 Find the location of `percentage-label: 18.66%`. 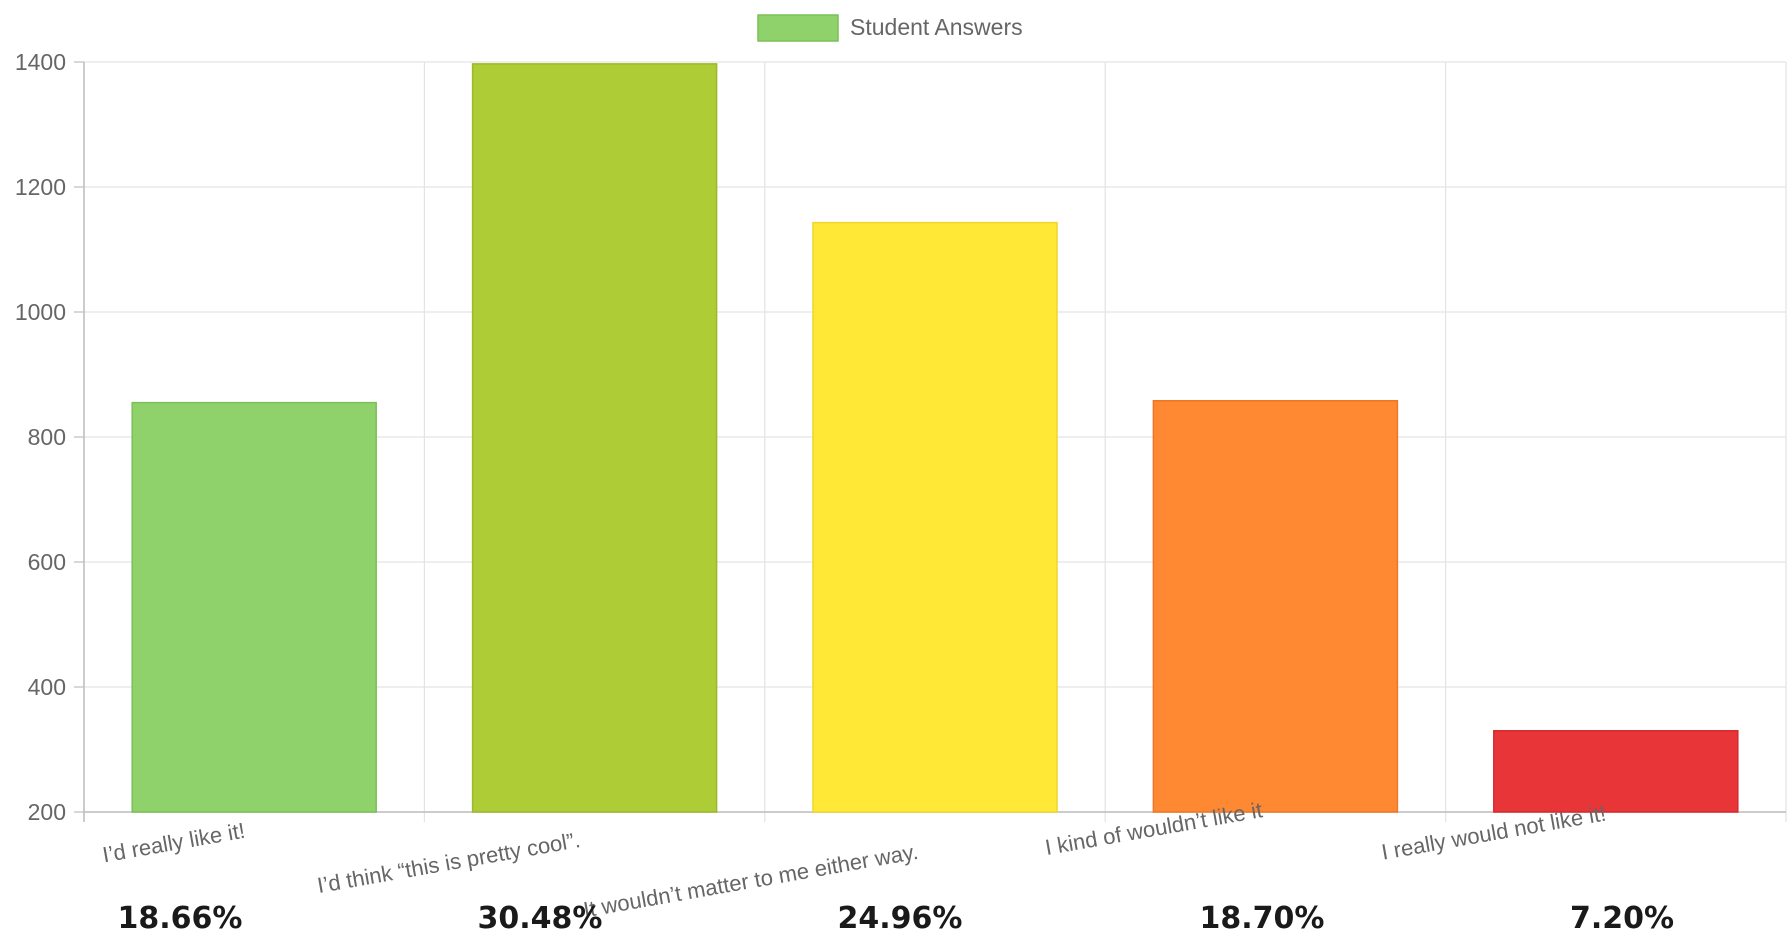

percentage-label: 18.66% is located at coordinates (180, 918).